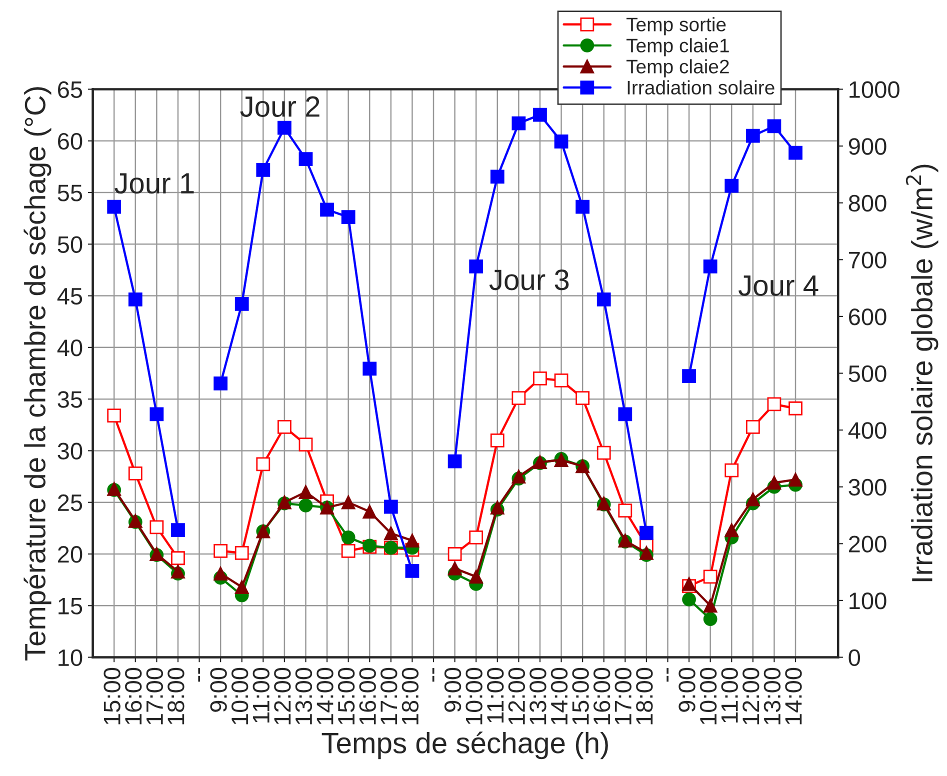 The width and height of the screenshot is (947, 776). Describe the element at coordinates (38, 373) in the screenshot. I see `y-axis-title: Température de la chambre de séchage (°C)` at that location.